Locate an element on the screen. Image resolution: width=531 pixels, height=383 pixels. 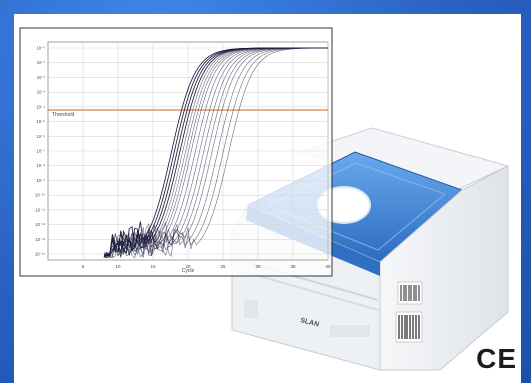
x-tick-label: 40 is located at coordinates (328, 266).